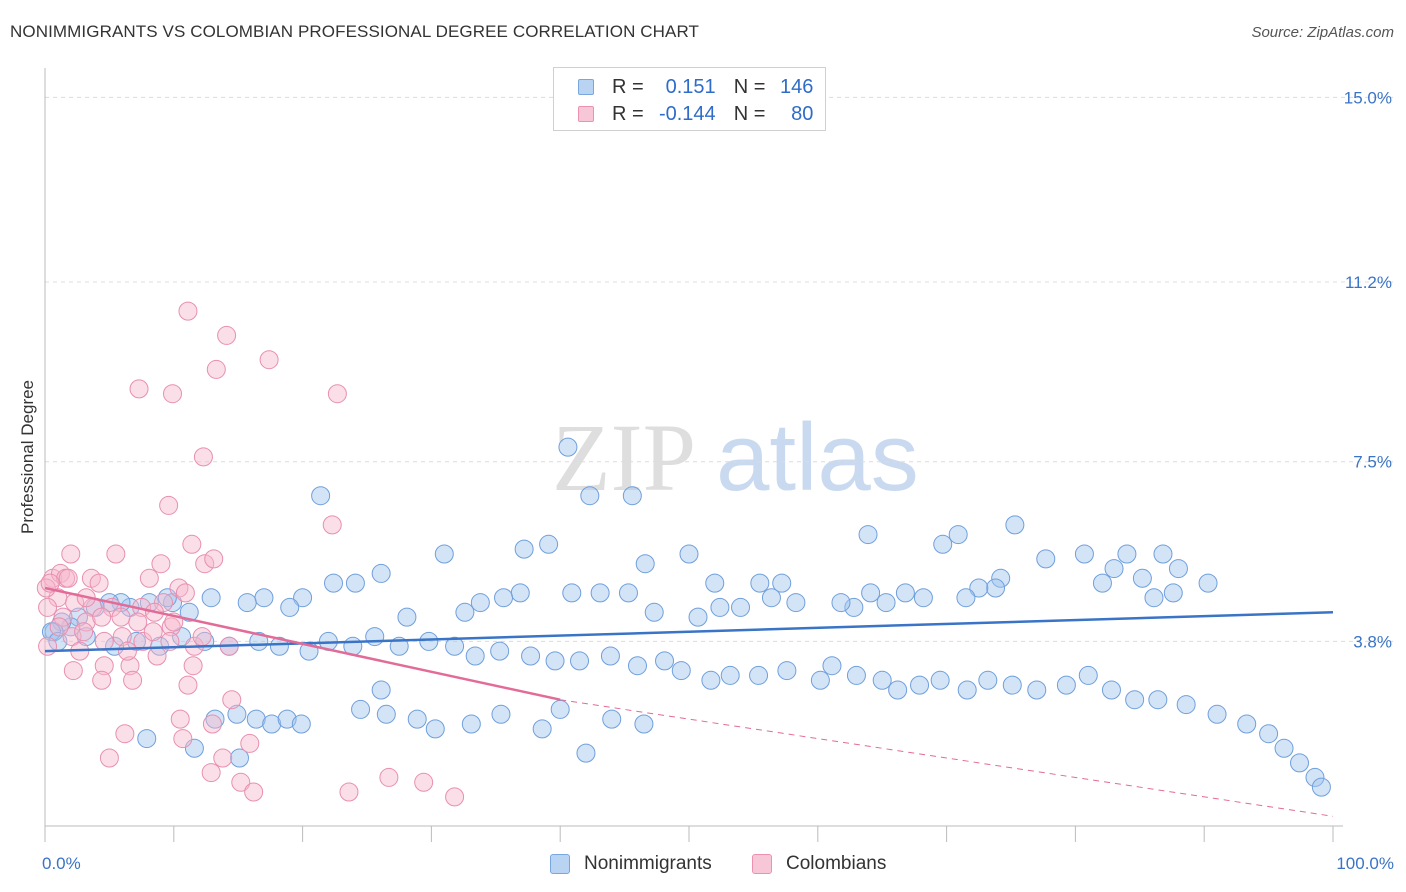  I want to click on bottom-legend-swatch-blue, so click(560, 864).